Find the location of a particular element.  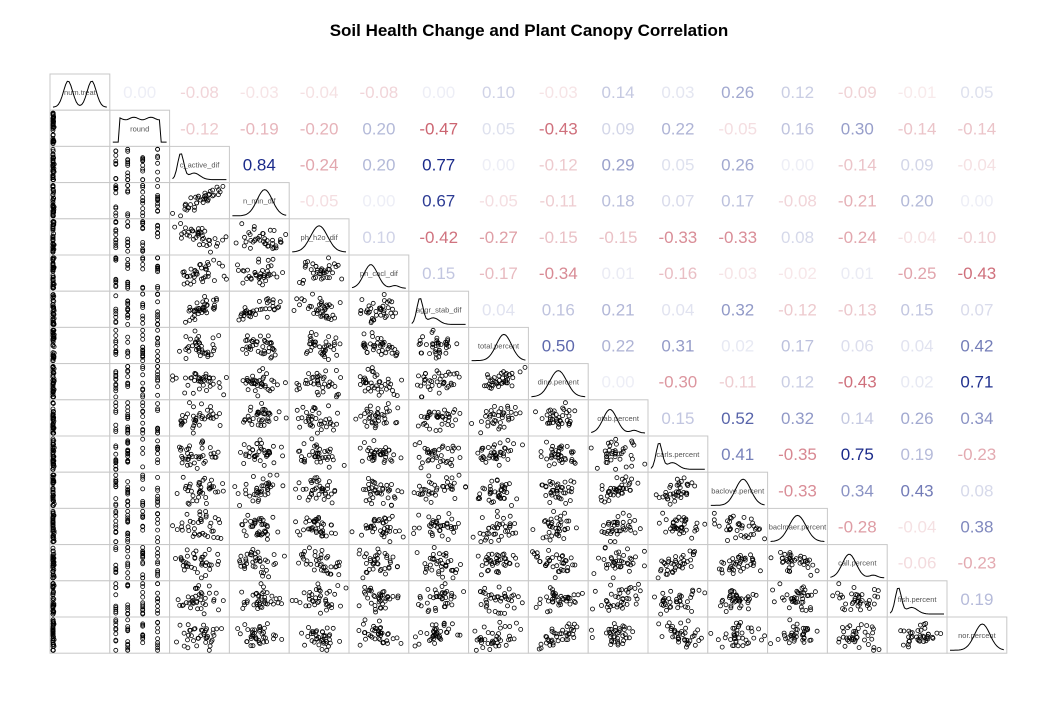

correlation-value: -0.23 is located at coordinates (977, 454).